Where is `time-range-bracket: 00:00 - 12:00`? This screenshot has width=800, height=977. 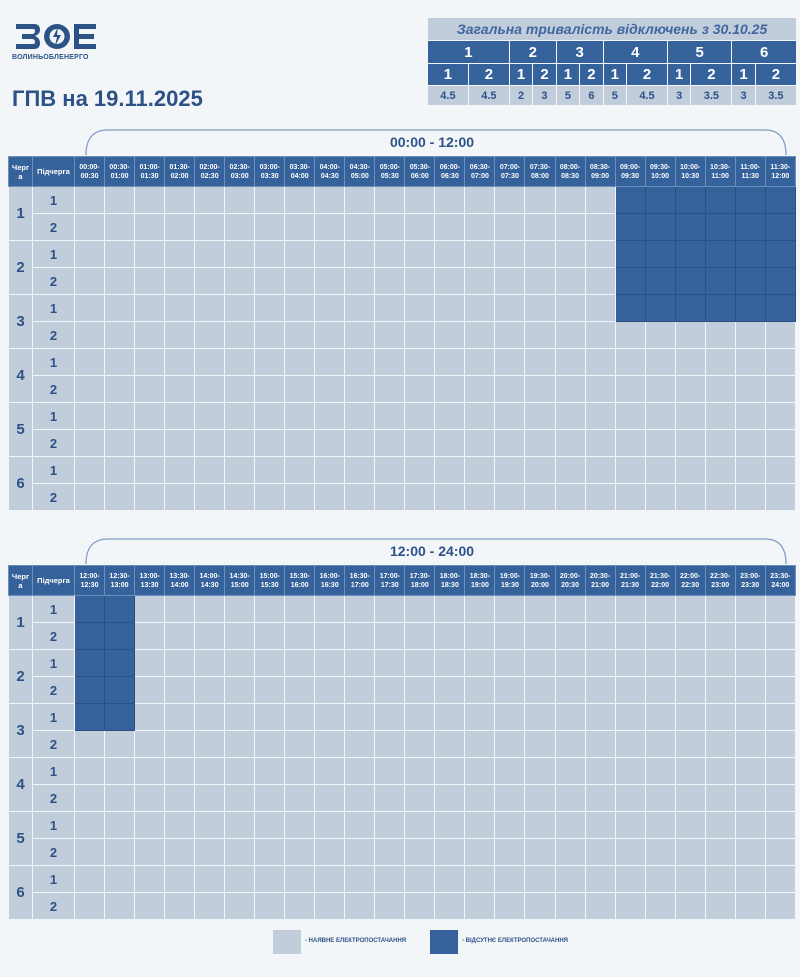
time-range-bracket: 00:00 - 12:00 is located at coordinates (402, 140).